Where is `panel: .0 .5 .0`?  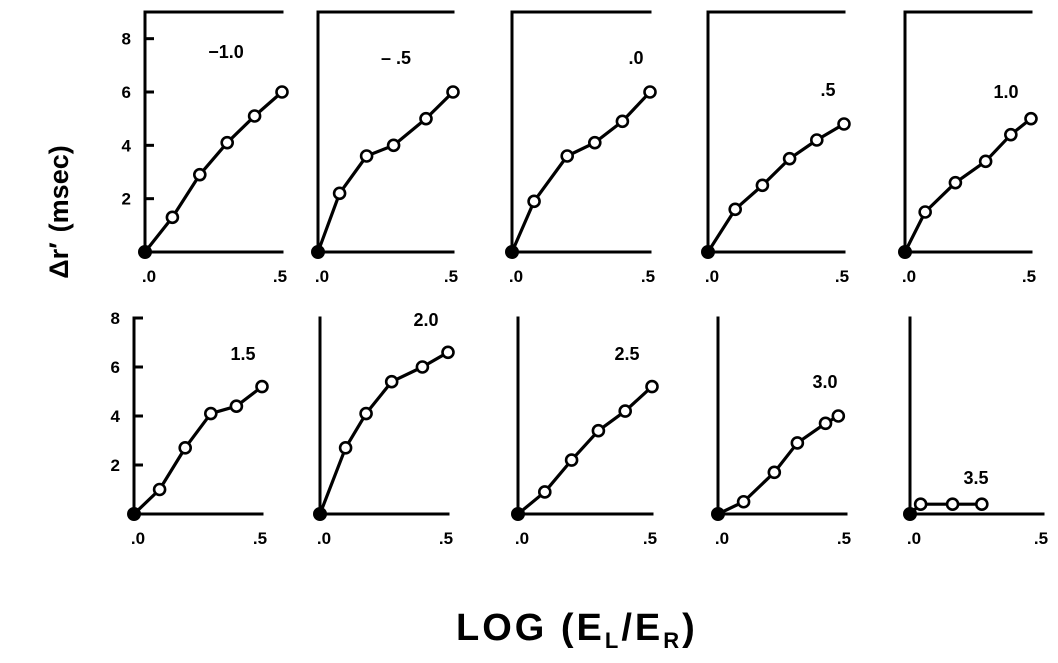 panel: .0 .5 .0 is located at coordinates (581, 148).